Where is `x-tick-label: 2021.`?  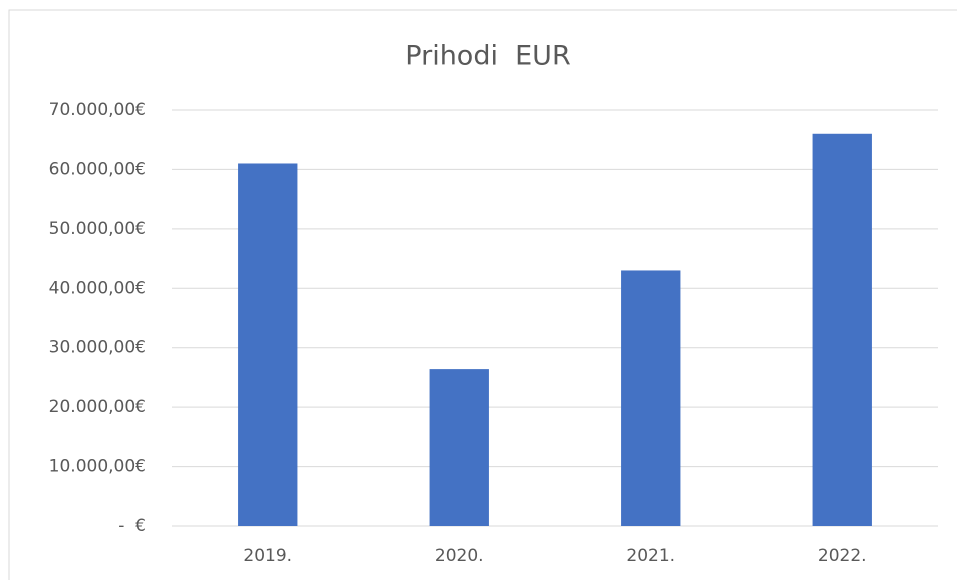 x-tick-label: 2021. is located at coordinates (650, 556).